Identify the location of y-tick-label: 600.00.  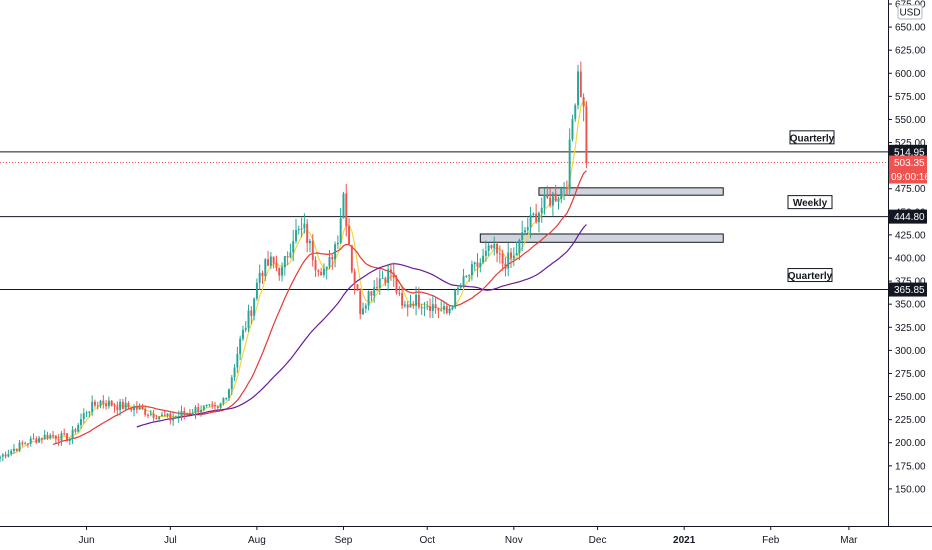
(910, 74).